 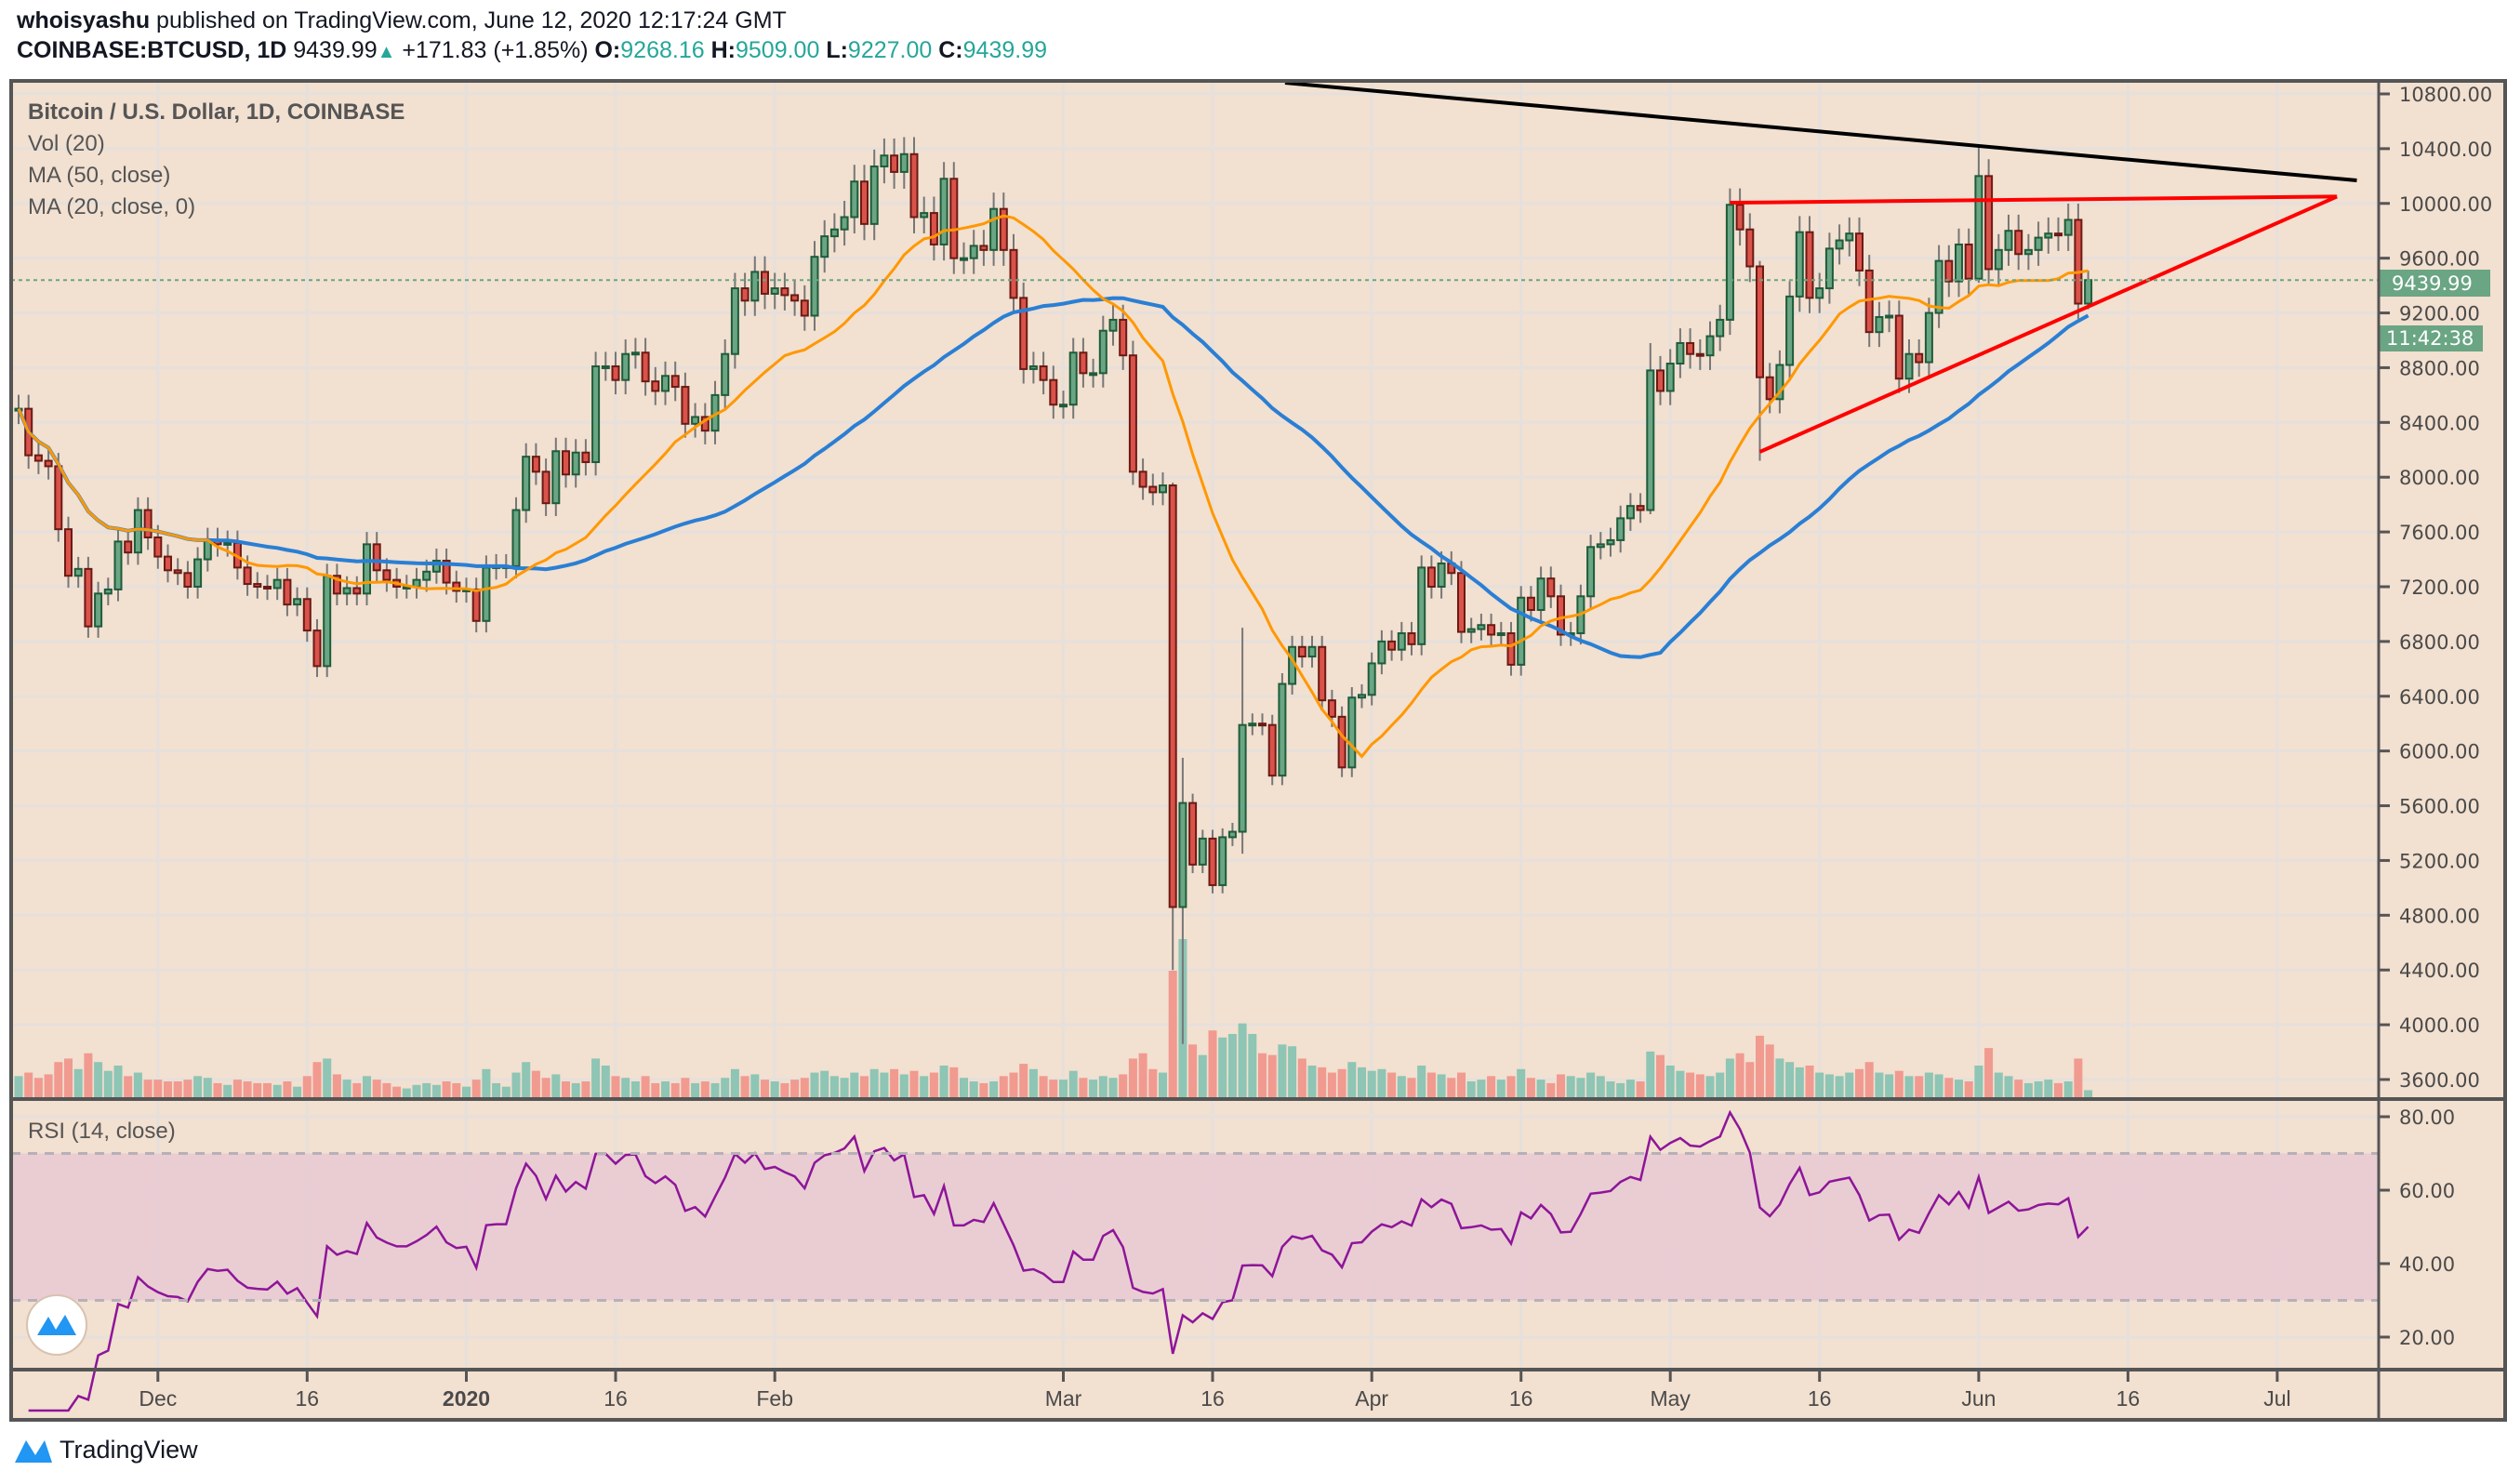 I want to click on brand-name: TradingView, so click(x=129, y=1449).